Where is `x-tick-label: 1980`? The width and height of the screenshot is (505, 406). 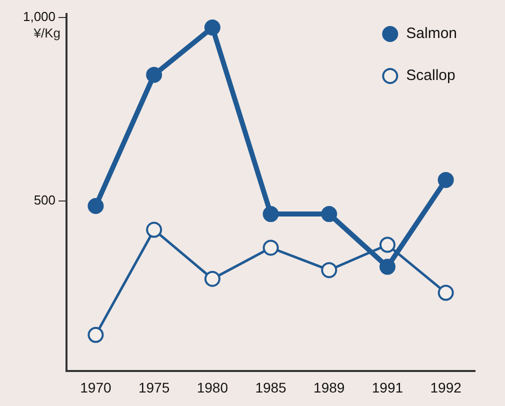 x-tick-label: 1980 is located at coordinates (212, 387).